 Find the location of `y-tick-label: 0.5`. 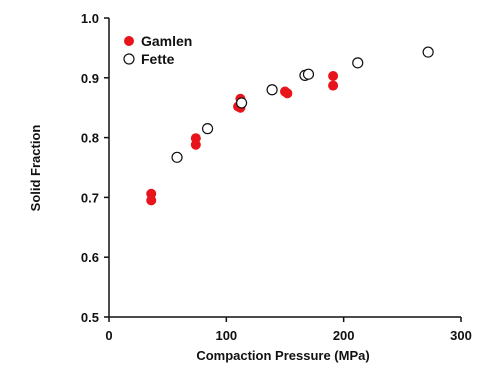

y-tick-label: 0.5 is located at coordinates (90, 317).